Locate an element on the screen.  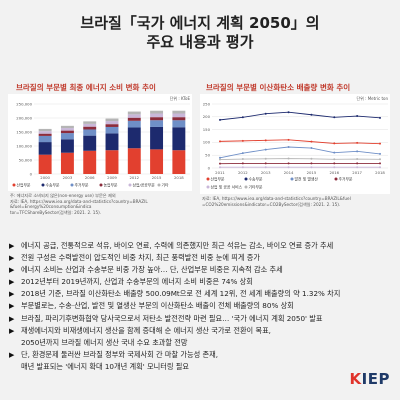
y-tick-label: 50 is located at coordinates (207, 155).